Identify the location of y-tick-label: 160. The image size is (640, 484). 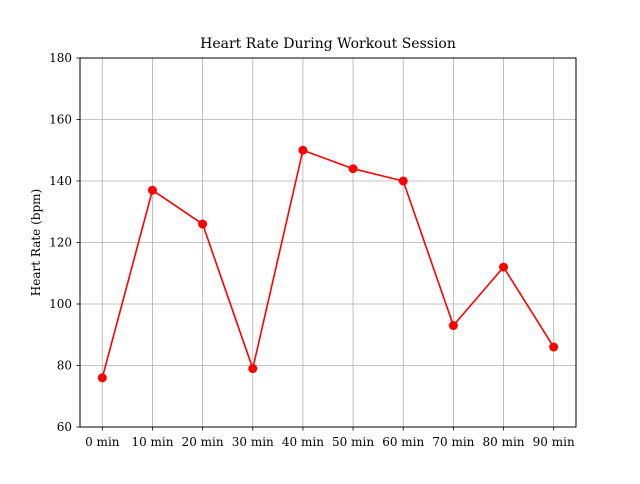
(60, 120).